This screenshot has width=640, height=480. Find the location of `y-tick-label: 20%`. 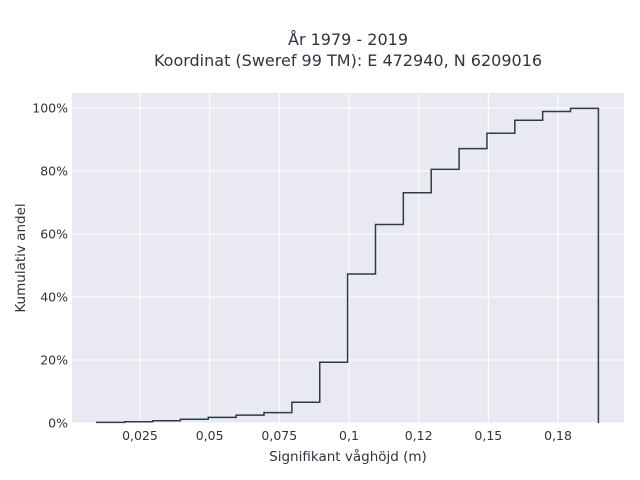

y-tick-label: 20% is located at coordinates (54, 360).